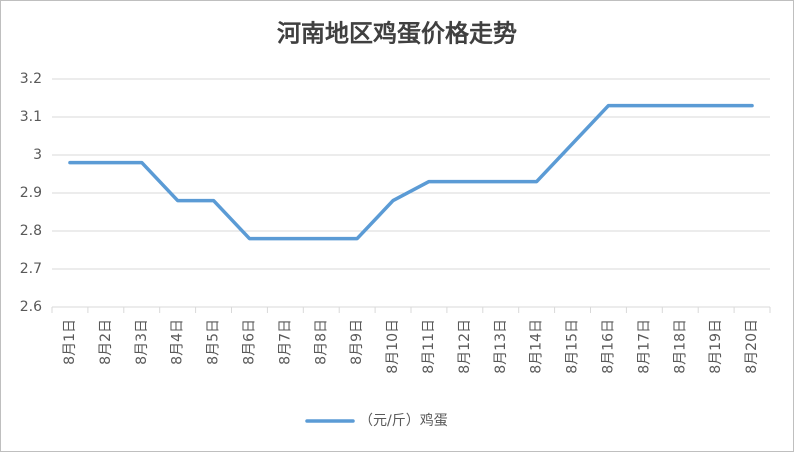 The width and height of the screenshot is (794, 452). I want to click on x-tick-label: 8月8日, so click(321, 342).